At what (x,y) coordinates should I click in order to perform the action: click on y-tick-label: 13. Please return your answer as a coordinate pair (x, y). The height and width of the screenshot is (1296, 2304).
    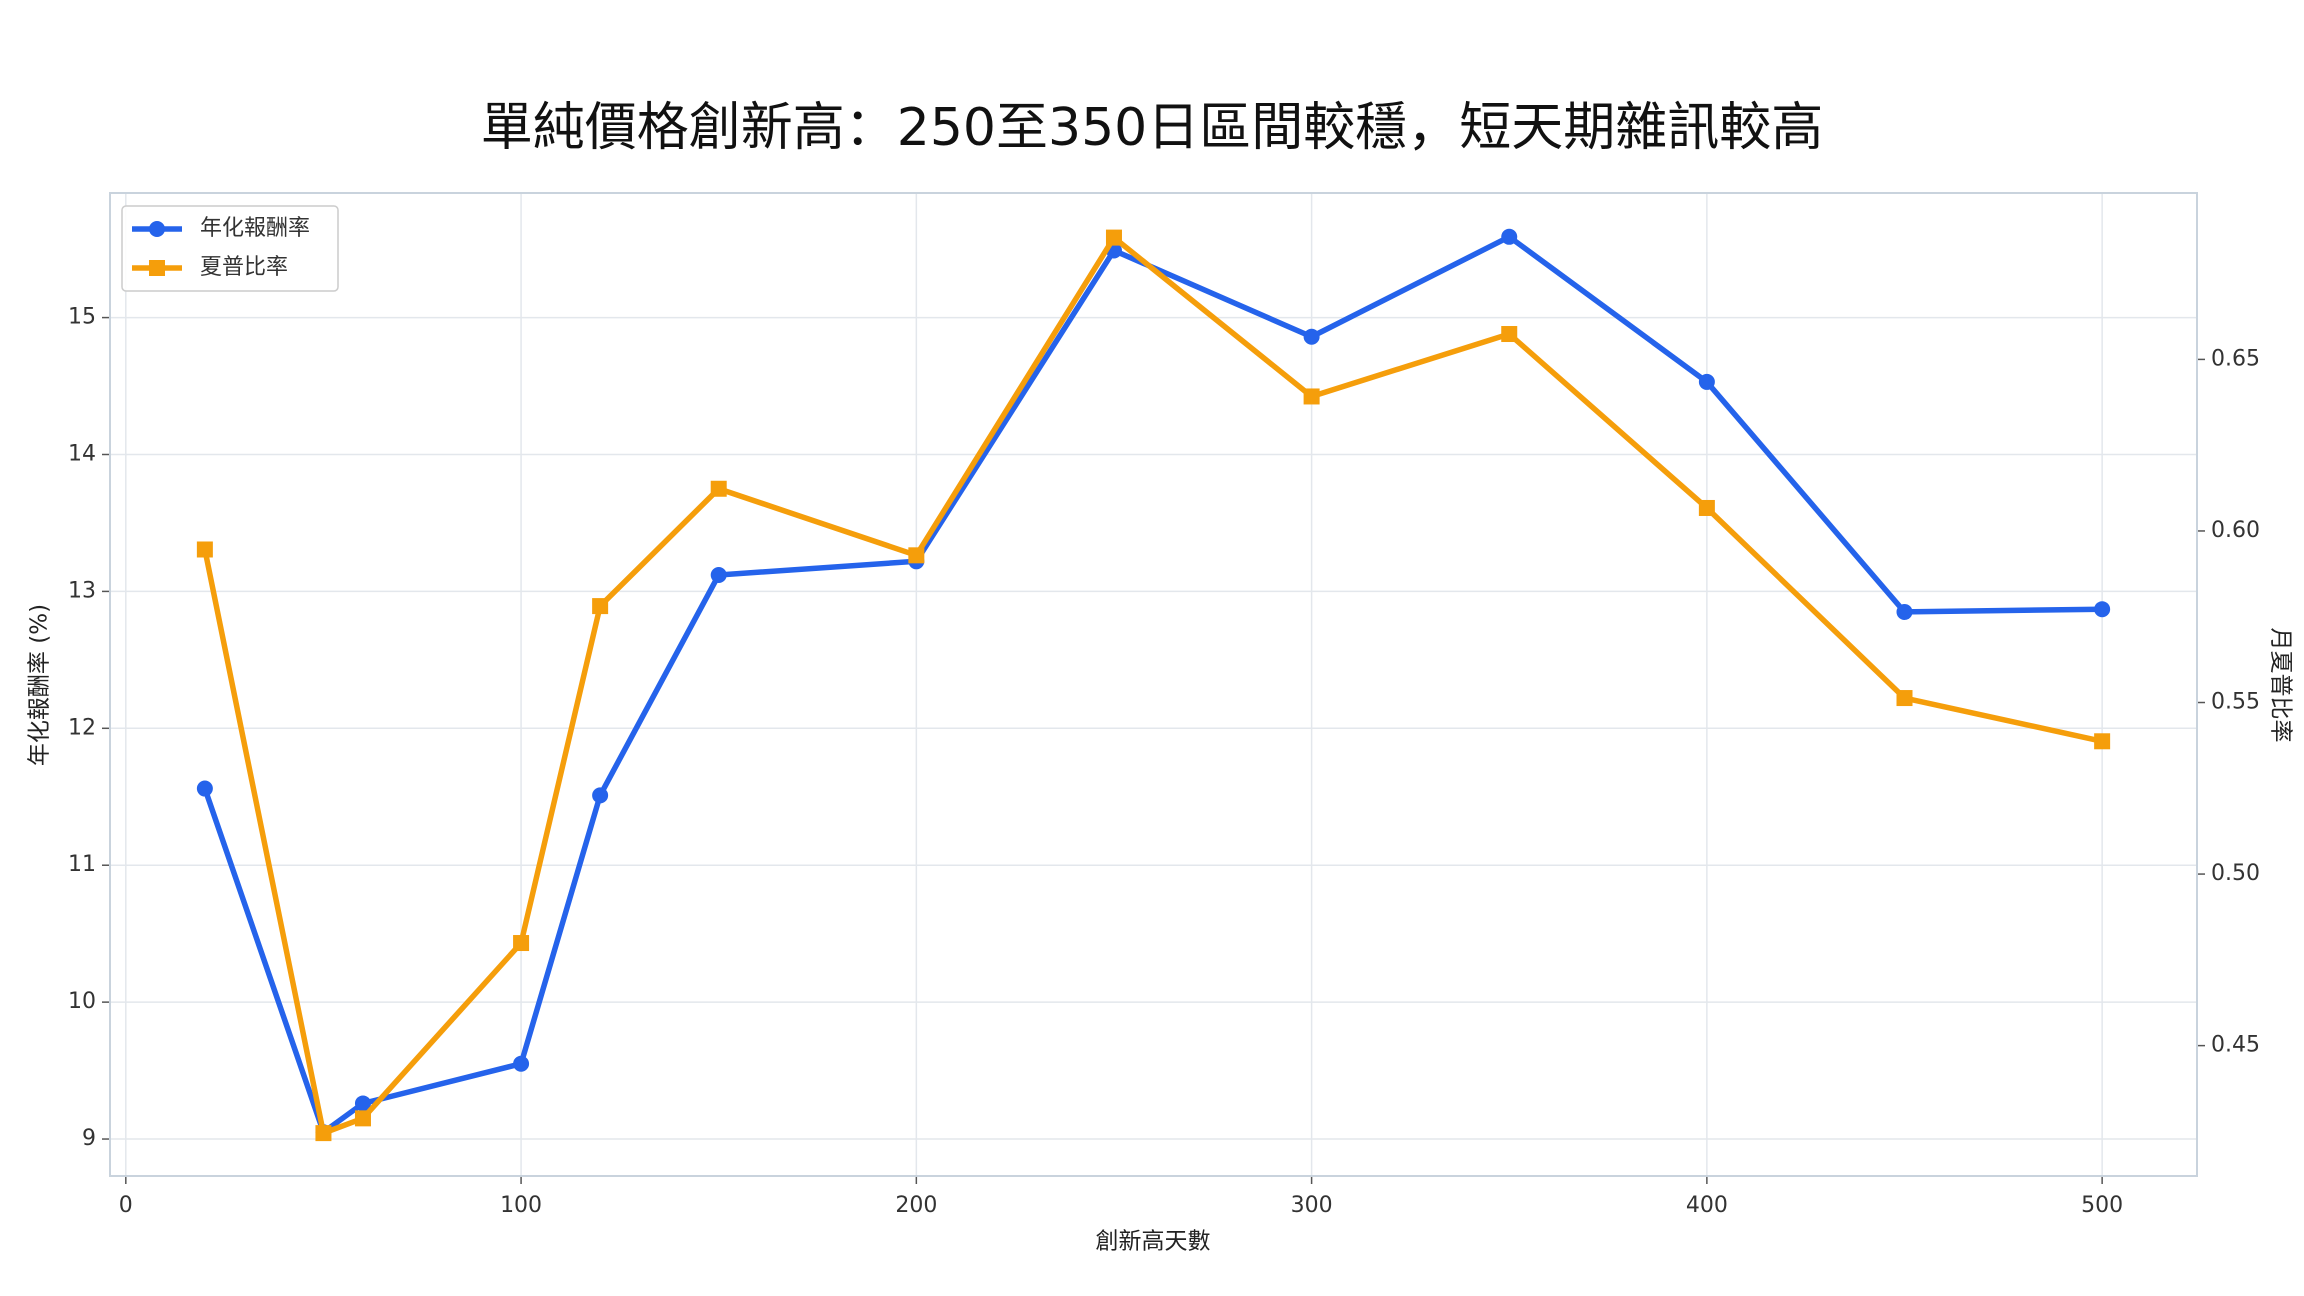
    Looking at the image, I should click on (82, 590).